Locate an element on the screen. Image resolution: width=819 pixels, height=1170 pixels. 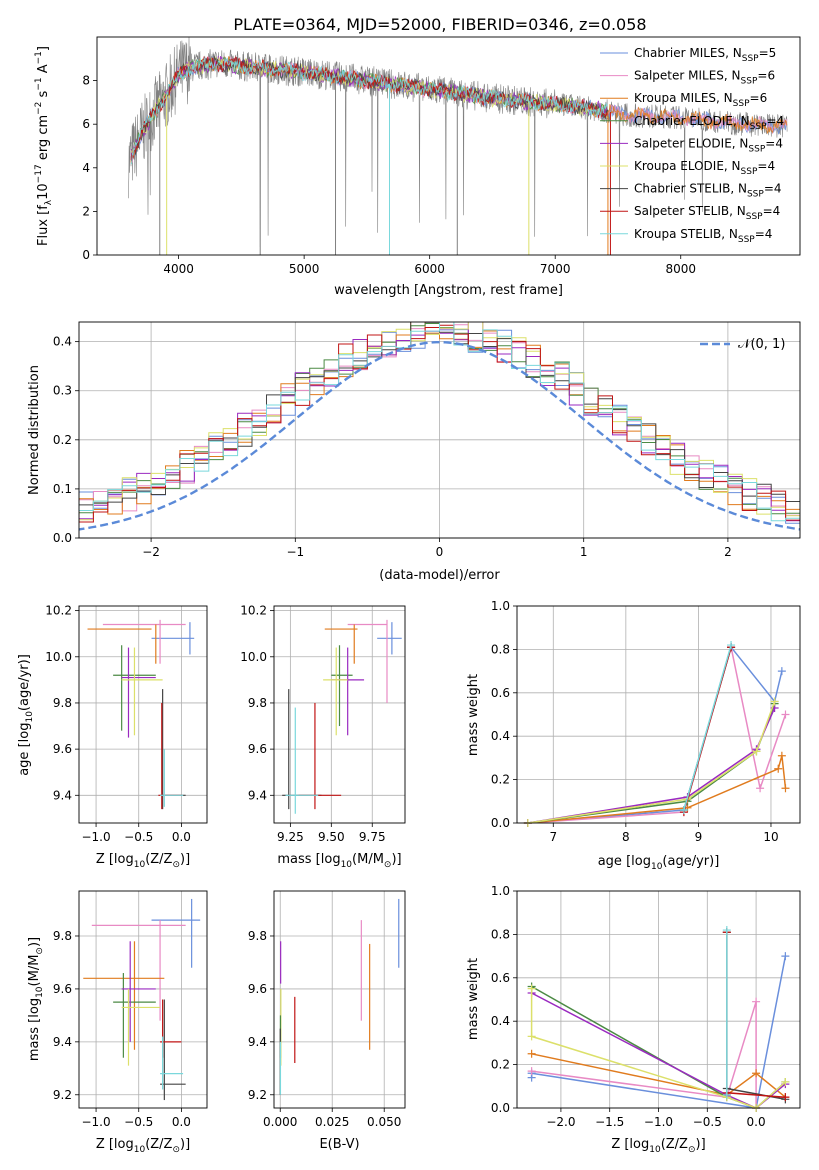
normal-curve-line is located at coordinates (439, 436).